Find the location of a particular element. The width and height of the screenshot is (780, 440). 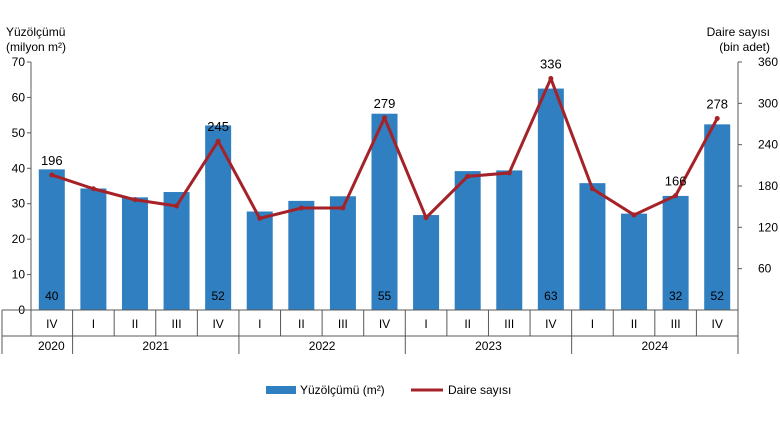

year-label: 2024 is located at coordinates (654, 346).